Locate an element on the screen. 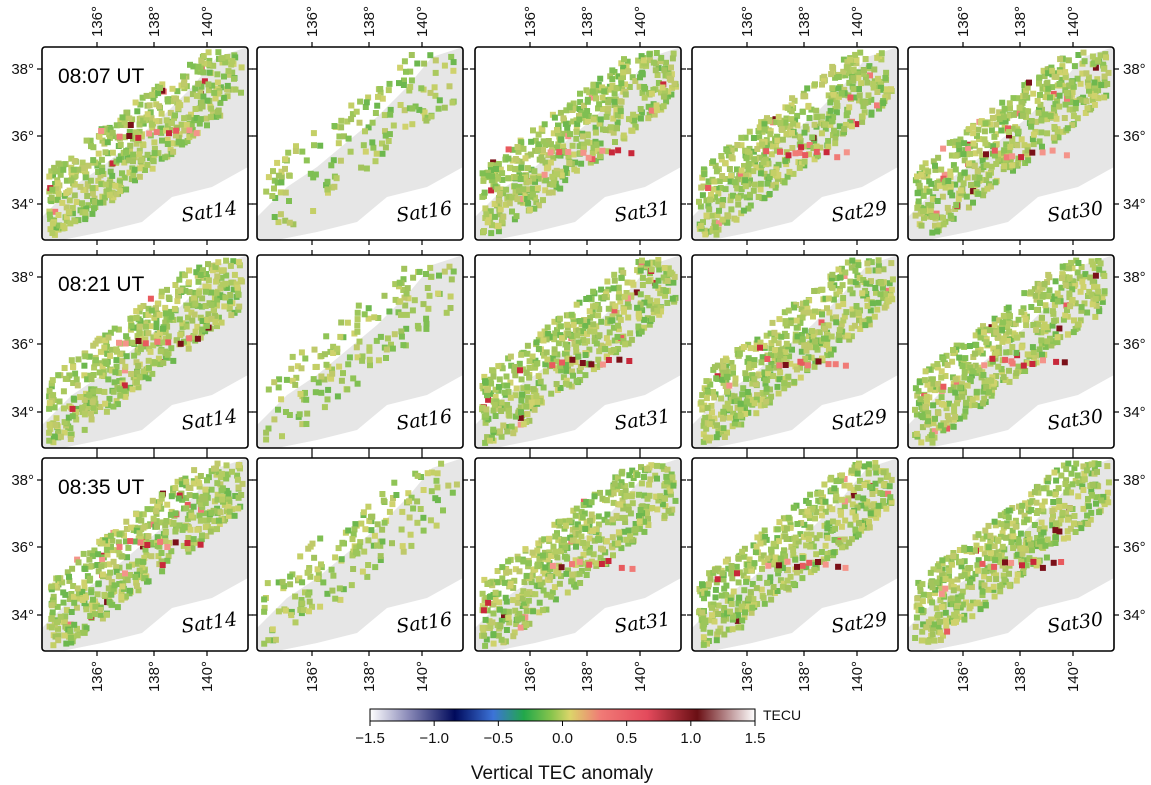 The height and width of the screenshot is (785, 1151). lat-tick-label: 38° is located at coordinates (22, 277).